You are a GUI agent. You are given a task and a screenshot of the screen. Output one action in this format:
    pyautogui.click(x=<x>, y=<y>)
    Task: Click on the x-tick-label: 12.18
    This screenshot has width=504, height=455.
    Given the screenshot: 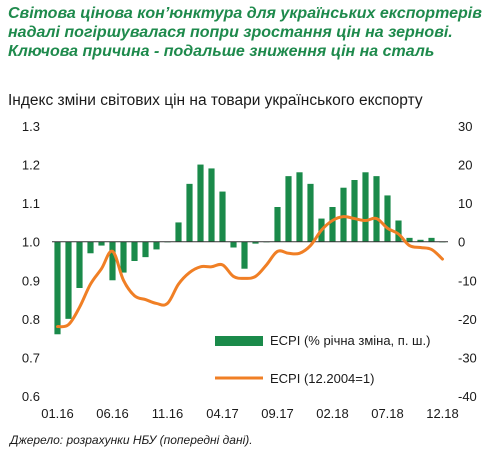 What is the action you would take?
    pyautogui.click(x=442, y=413)
    